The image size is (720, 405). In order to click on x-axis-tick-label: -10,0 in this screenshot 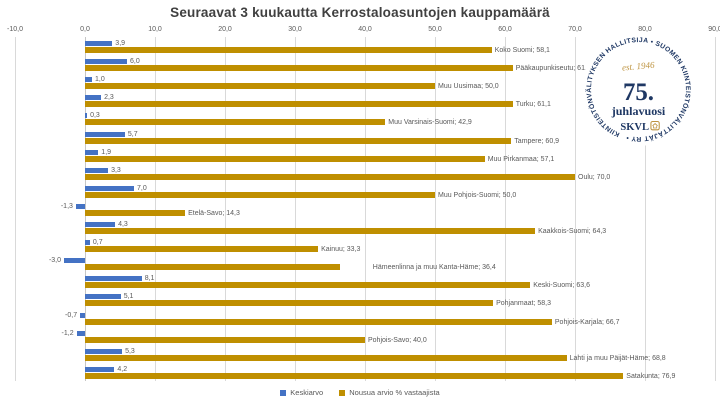, I will do `click(15, 29)`.